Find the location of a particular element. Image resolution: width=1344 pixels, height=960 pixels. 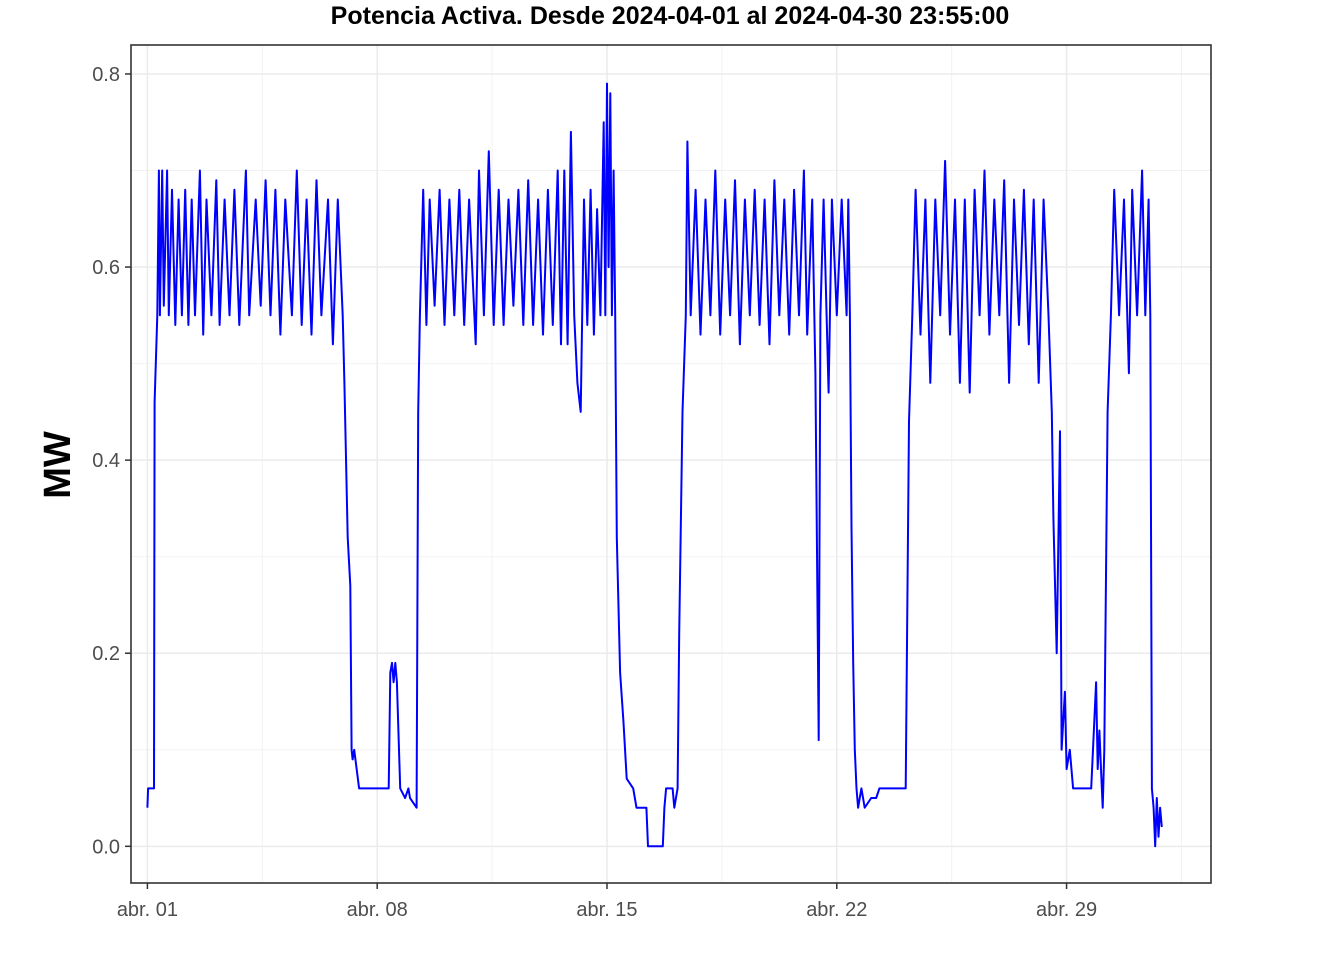

y-axis-label: MW is located at coordinates (58, 465).